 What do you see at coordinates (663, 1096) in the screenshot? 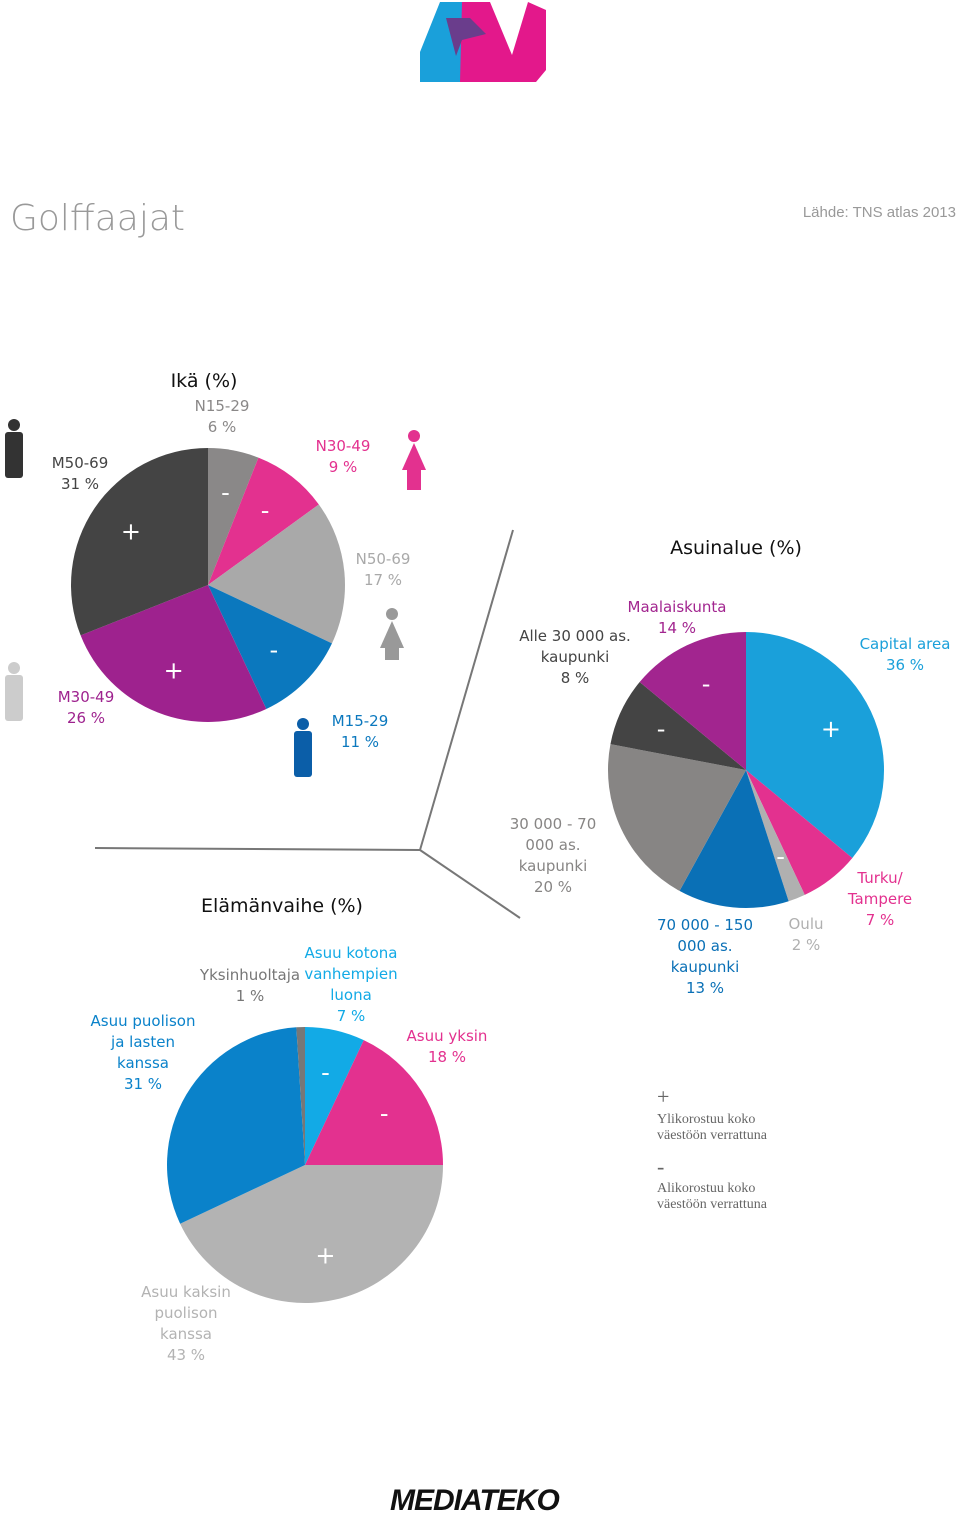
I see `legend-symbol: +` at bounding box center [663, 1096].